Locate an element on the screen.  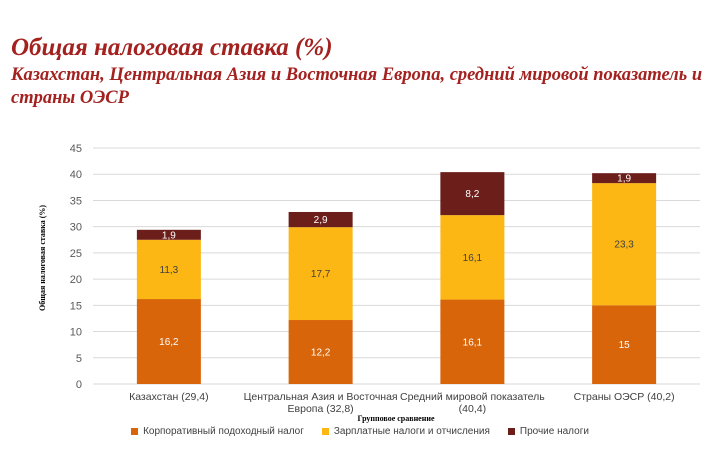
legend-label: Прочие налоги is located at coordinates (554, 431).